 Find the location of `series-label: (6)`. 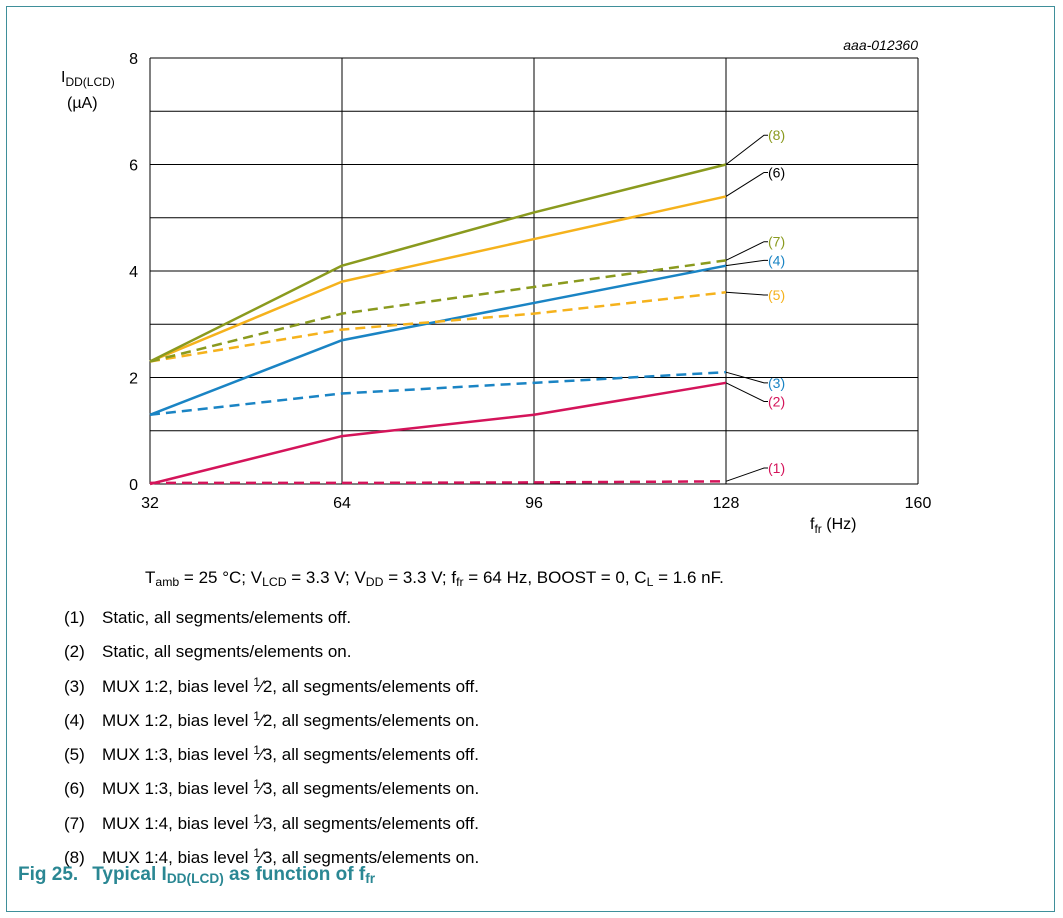

series-label: (6) is located at coordinates (776, 172).